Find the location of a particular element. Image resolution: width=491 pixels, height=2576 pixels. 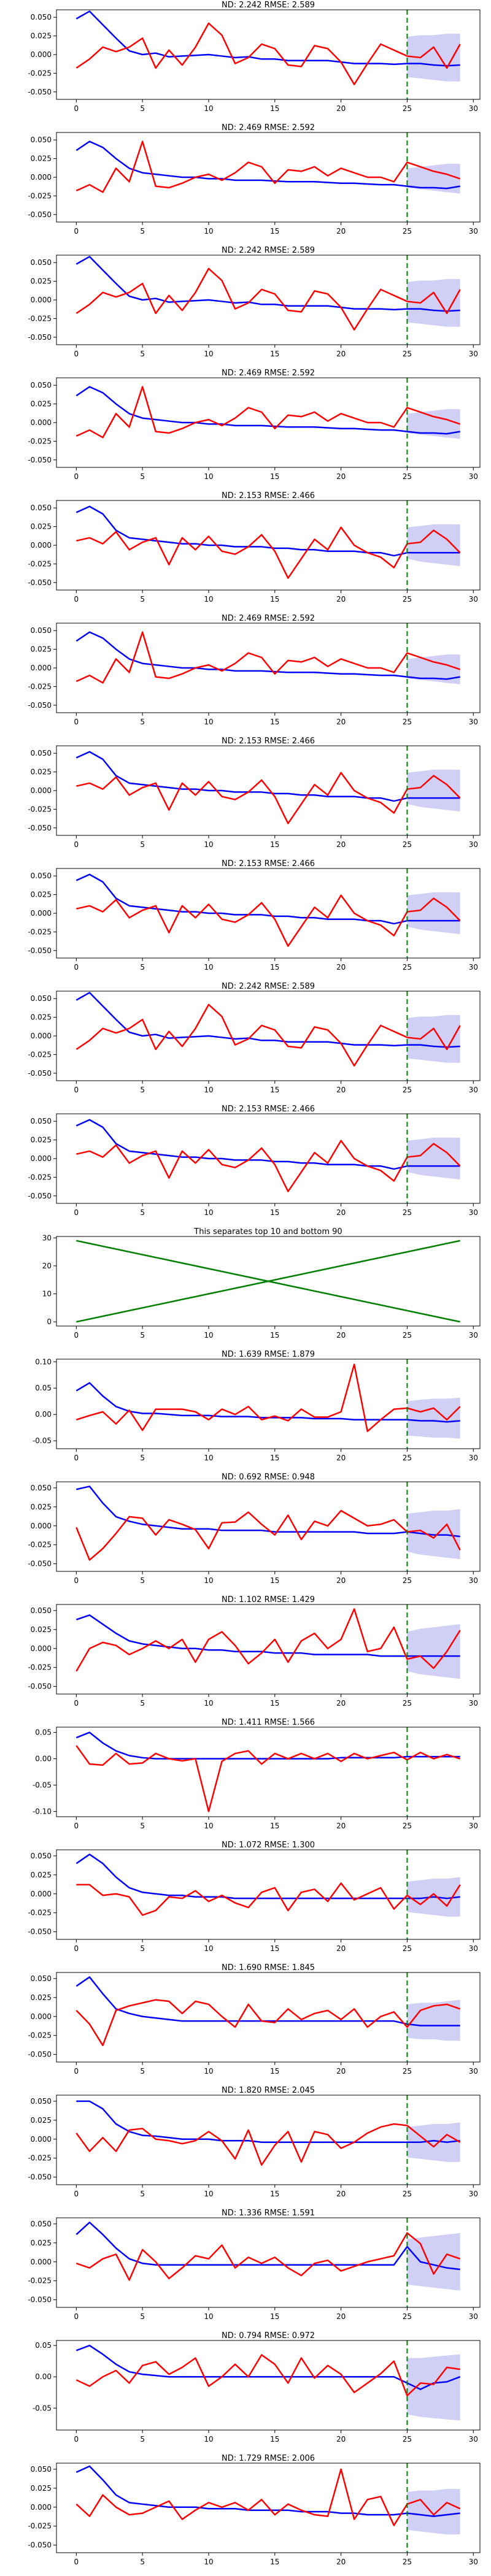

subplot-title: ND: 1.690 RMSE: 1.845 is located at coordinates (268, 1967).